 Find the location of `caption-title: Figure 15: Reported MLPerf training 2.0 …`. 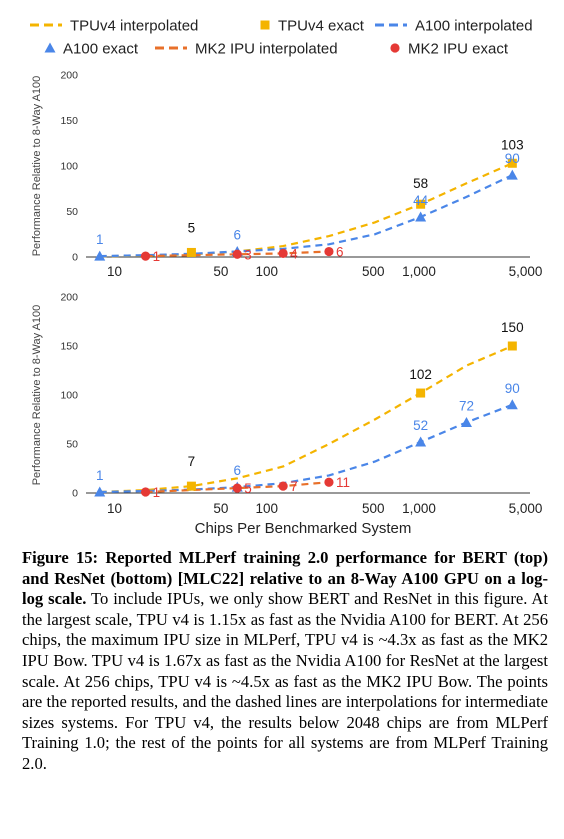

caption-title: Figure 15: Reported MLPerf training 2.0 … is located at coordinates (285, 578).